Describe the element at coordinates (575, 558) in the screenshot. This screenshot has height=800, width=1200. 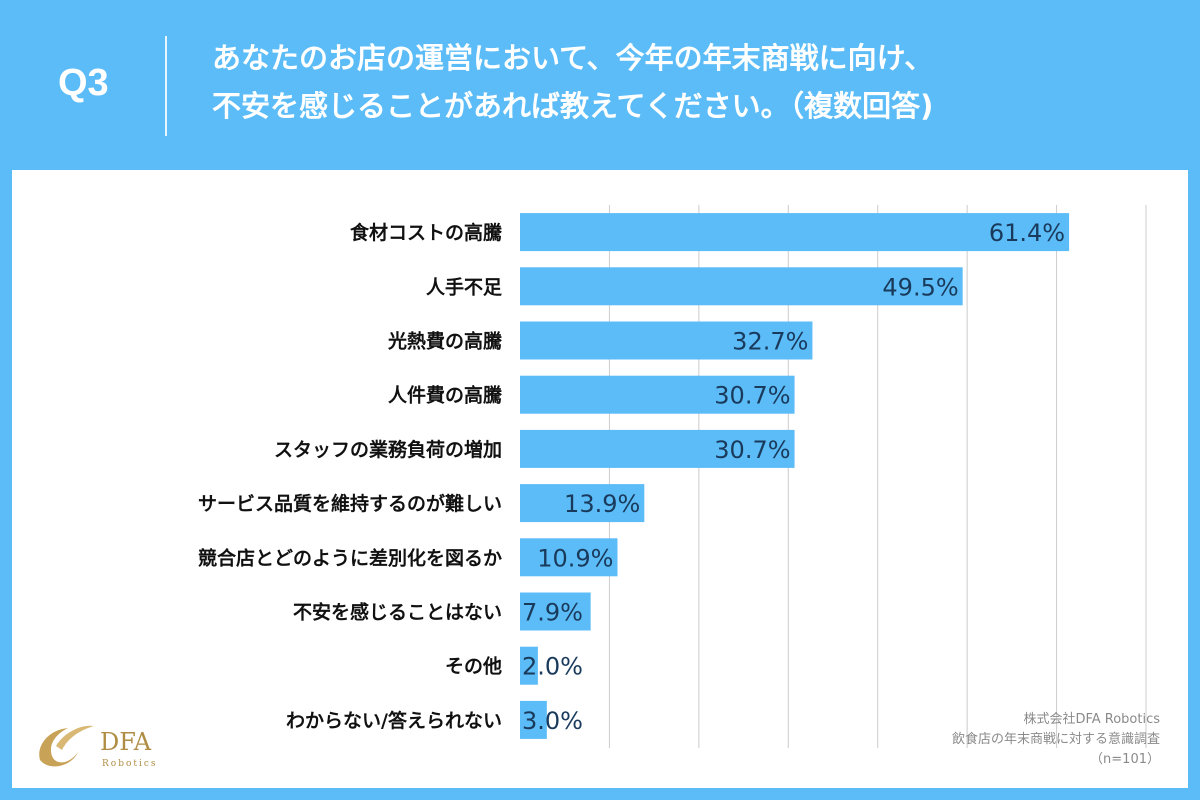
I see `data-label: 10.9%` at that location.